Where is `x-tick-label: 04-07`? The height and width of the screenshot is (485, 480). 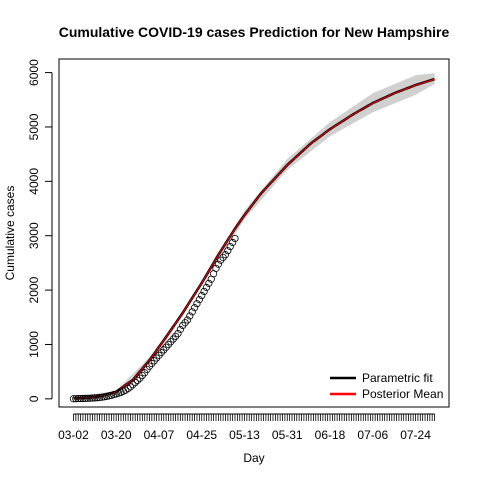
x-tick-label: 04-07 is located at coordinates (159, 435).